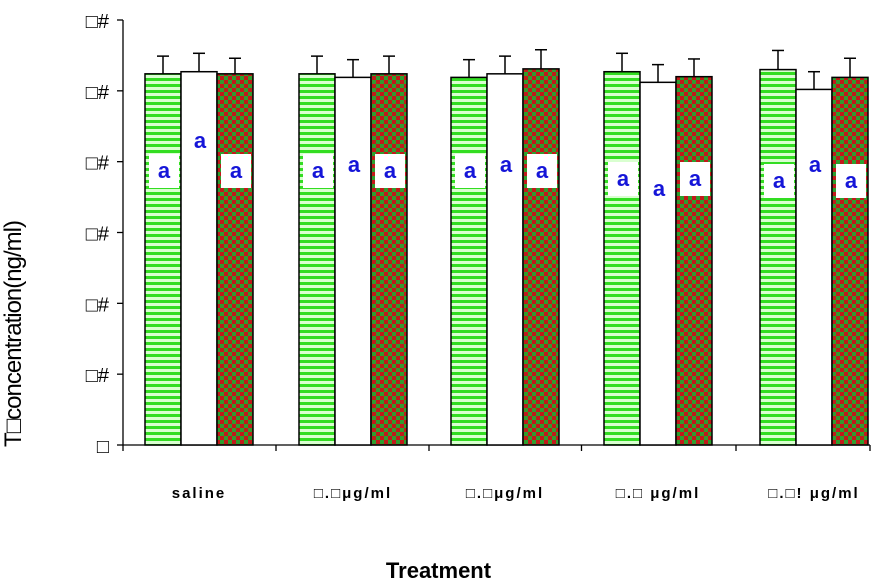  What do you see at coordinates (505, 493) in the screenshot?
I see `x-tick-label-2: □.□μg/ml` at bounding box center [505, 493].